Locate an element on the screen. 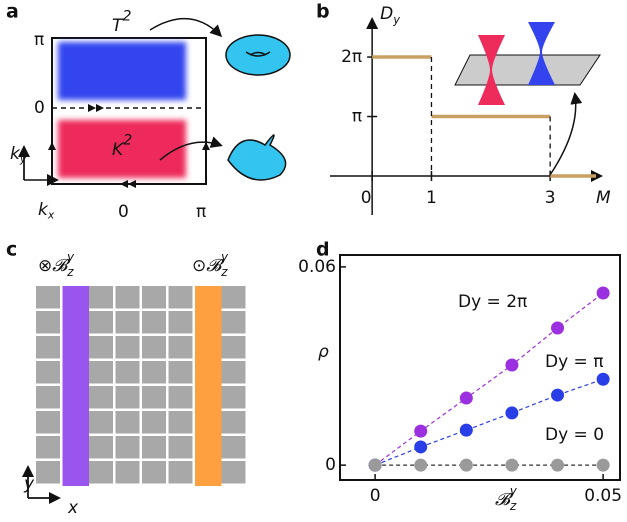 This screenshot has height=522, width=627. x-tick-label: 0.05 is located at coordinates (603, 496).